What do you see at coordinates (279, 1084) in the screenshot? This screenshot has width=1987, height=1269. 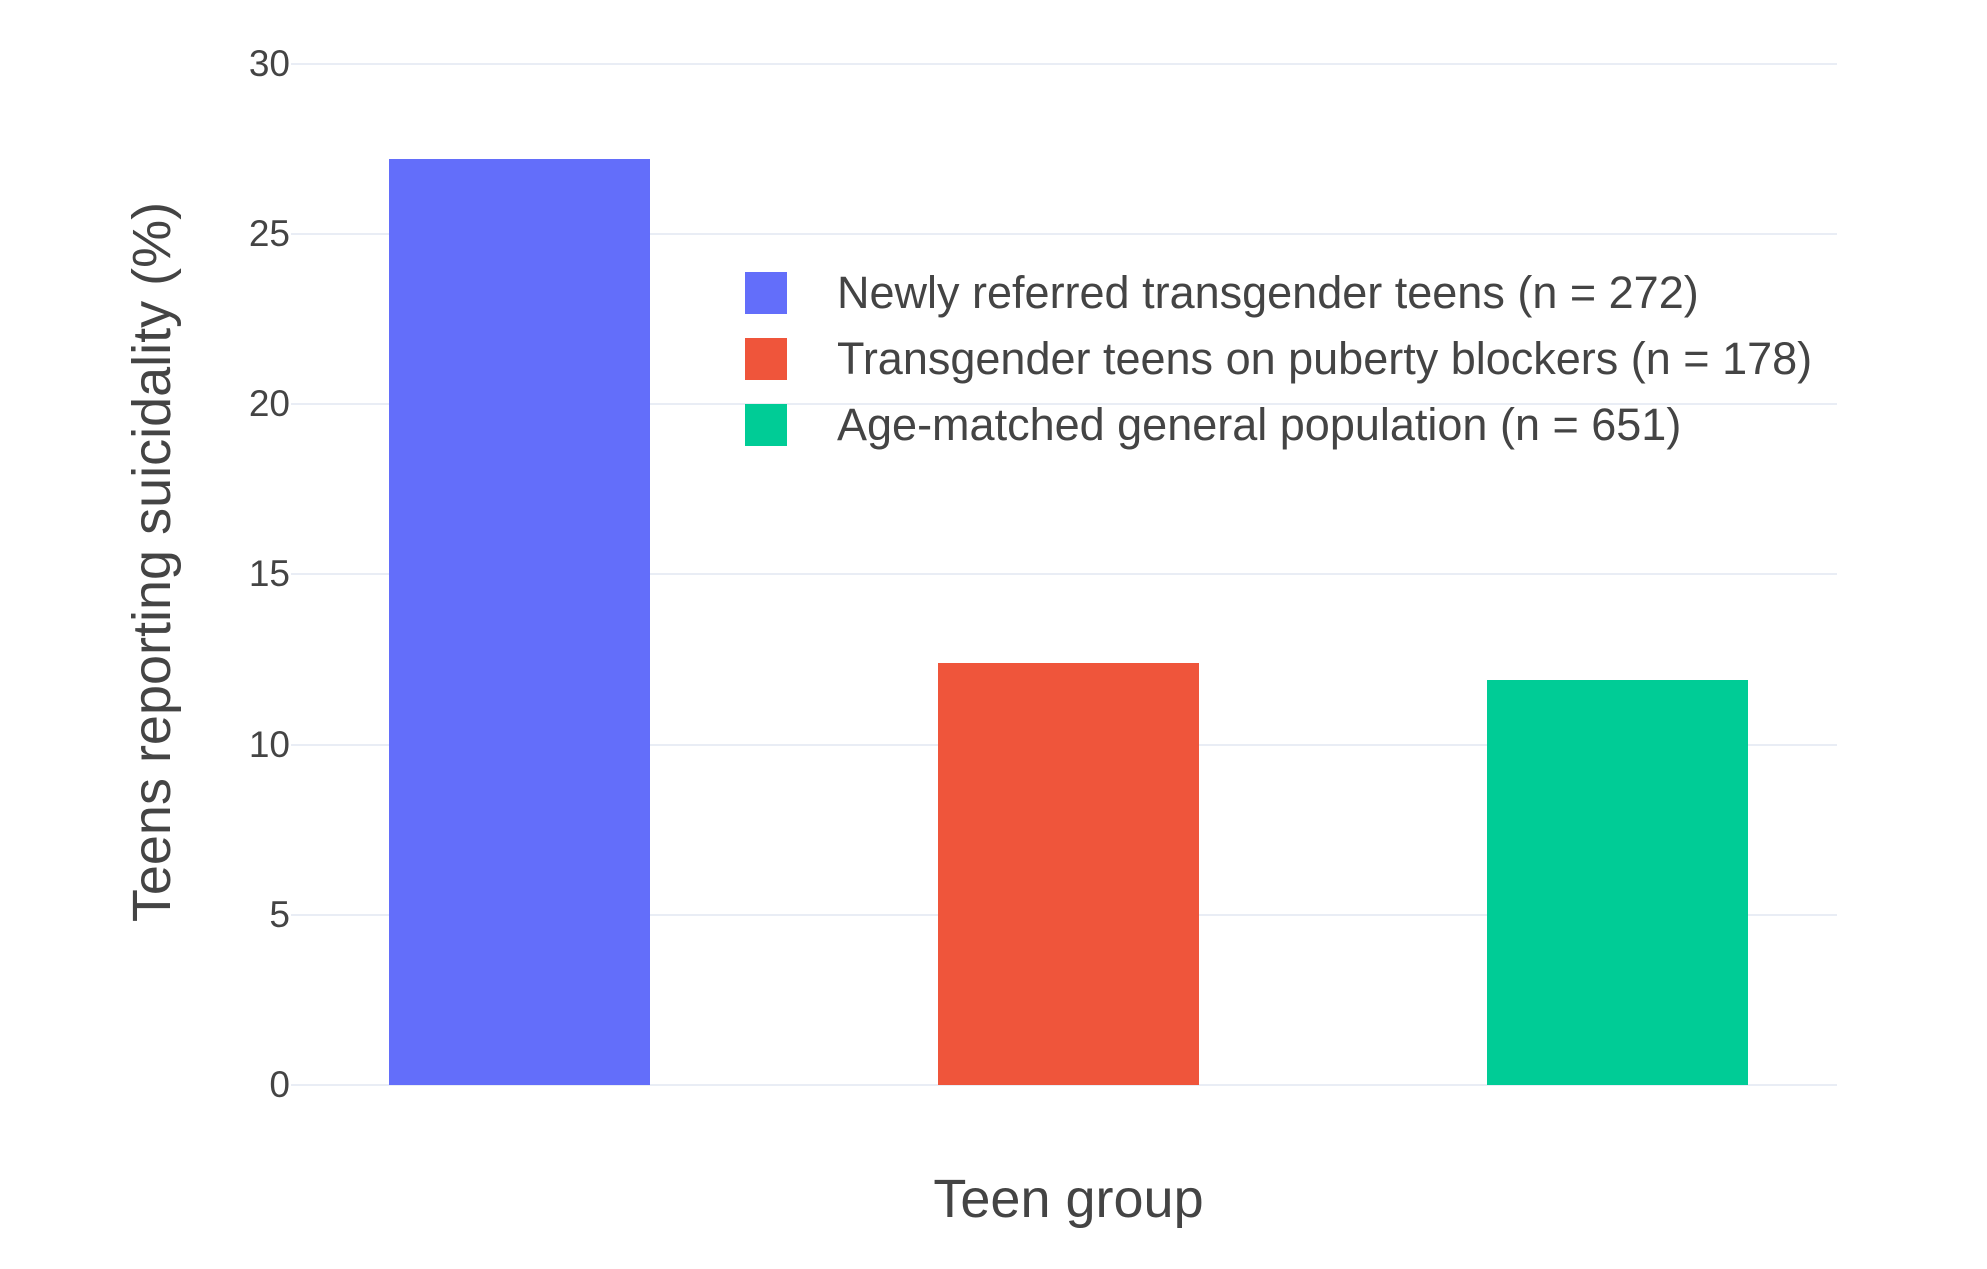 I see `y-tick-label-0: 0` at bounding box center [279, 1084].